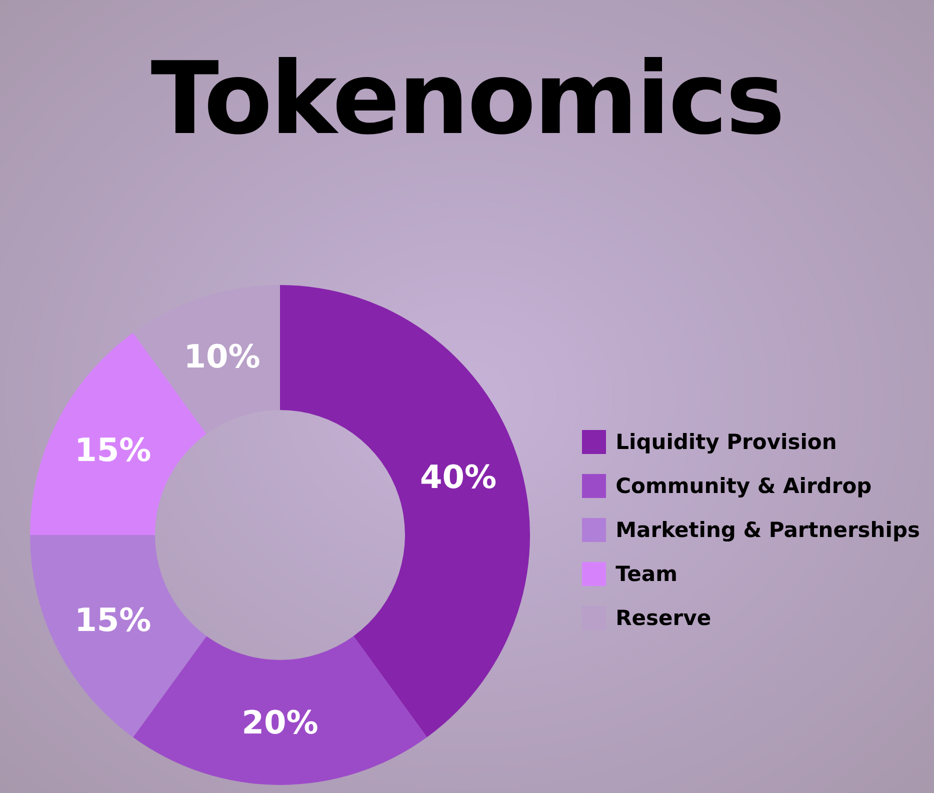  I want to click on data-label: 40%, so click(458, 477).